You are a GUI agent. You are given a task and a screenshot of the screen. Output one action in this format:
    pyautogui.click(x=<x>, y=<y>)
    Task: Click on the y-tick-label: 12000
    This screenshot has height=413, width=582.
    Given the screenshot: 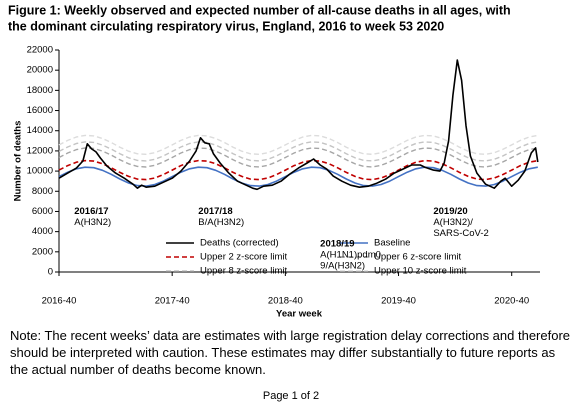 What is the action you would take?
    pyautogui.click(x=40, y=150)
    